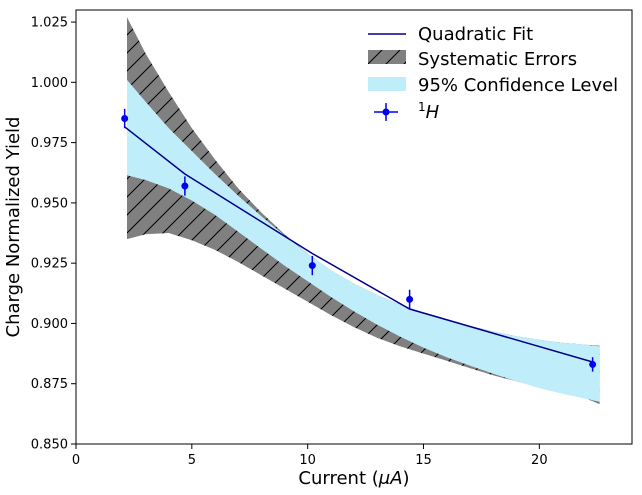  I want to click on x-tick-label: 5, so click(192, 460).